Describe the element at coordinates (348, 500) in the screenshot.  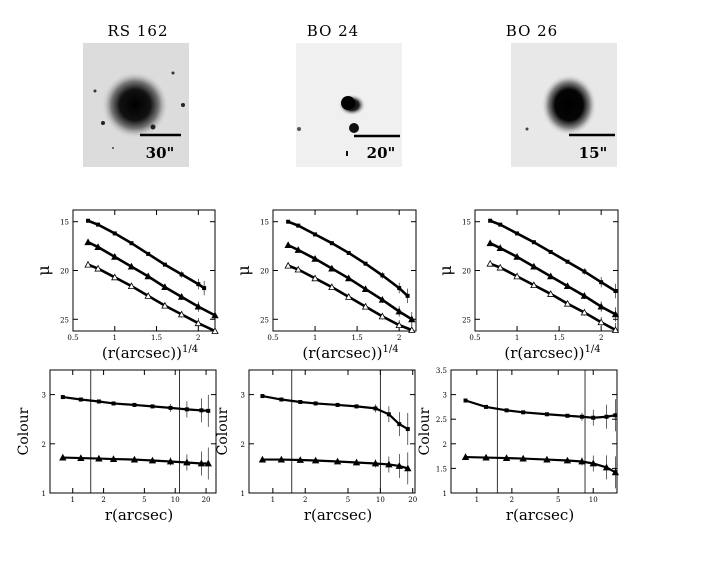
I see `x-tick-label: 5` at that location.